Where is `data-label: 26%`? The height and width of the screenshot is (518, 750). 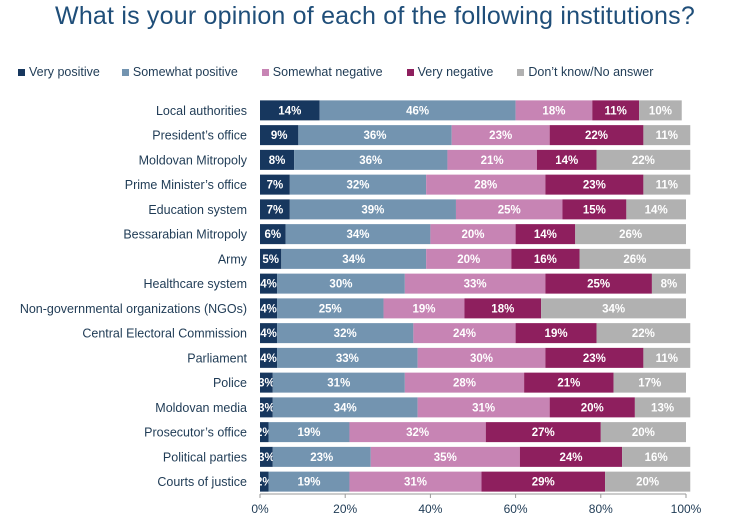 data-label: 26% is located at coordinates (630, 235).